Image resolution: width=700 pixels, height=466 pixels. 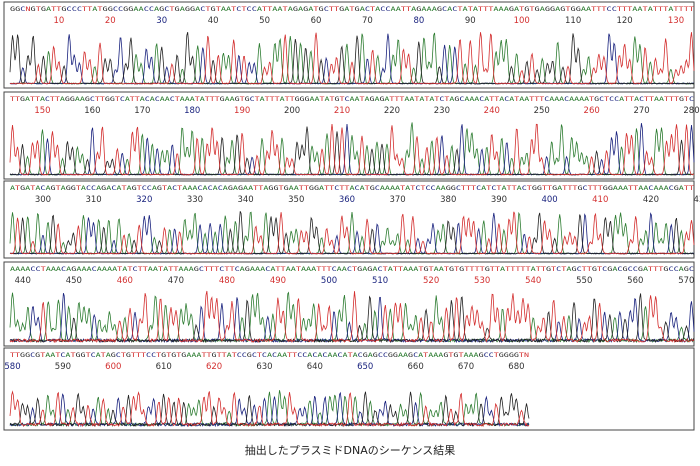 What do you see at coordinates (264, 367) in the screenshot?
I see `tick-label: 630` at bounding box center [264, 367].